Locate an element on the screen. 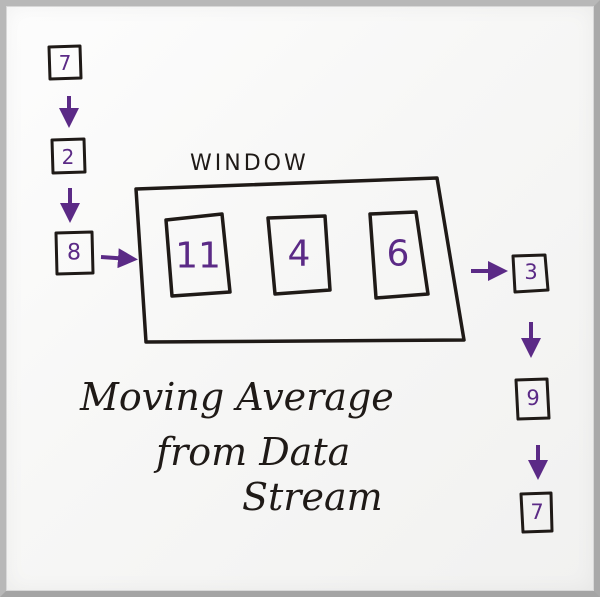 The width and height of the screenshot is (600, 597). window-item-value: 11 is located at coordinates (198, 256).